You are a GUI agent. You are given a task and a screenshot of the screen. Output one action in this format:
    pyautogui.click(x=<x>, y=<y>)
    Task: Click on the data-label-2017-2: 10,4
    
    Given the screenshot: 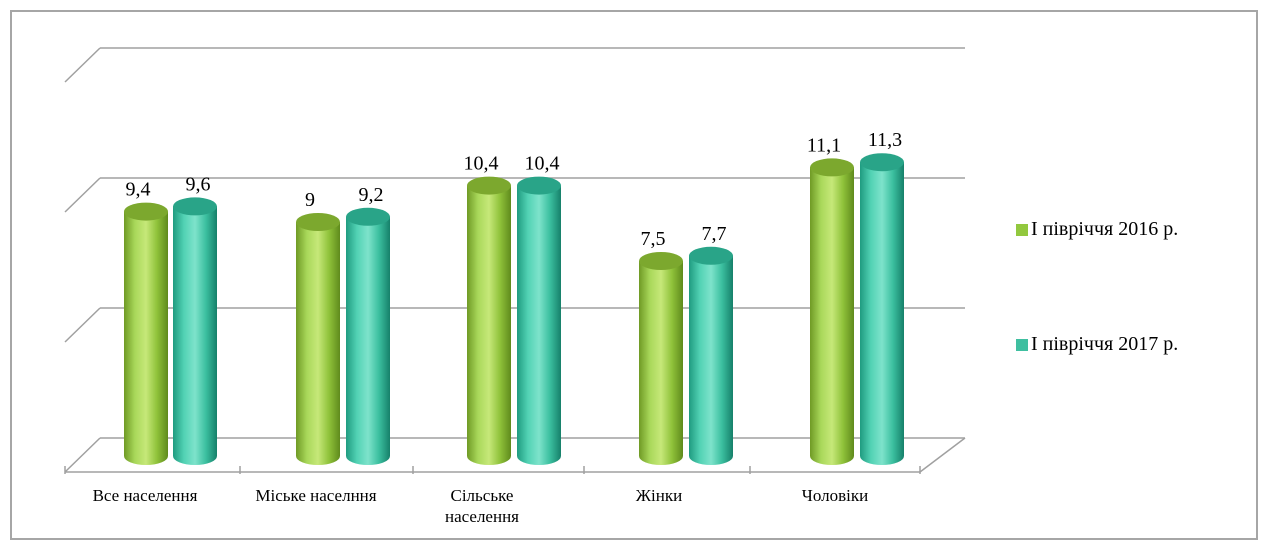 What is the action you would take?
    pyautogui.click(x=542, y=164)
    